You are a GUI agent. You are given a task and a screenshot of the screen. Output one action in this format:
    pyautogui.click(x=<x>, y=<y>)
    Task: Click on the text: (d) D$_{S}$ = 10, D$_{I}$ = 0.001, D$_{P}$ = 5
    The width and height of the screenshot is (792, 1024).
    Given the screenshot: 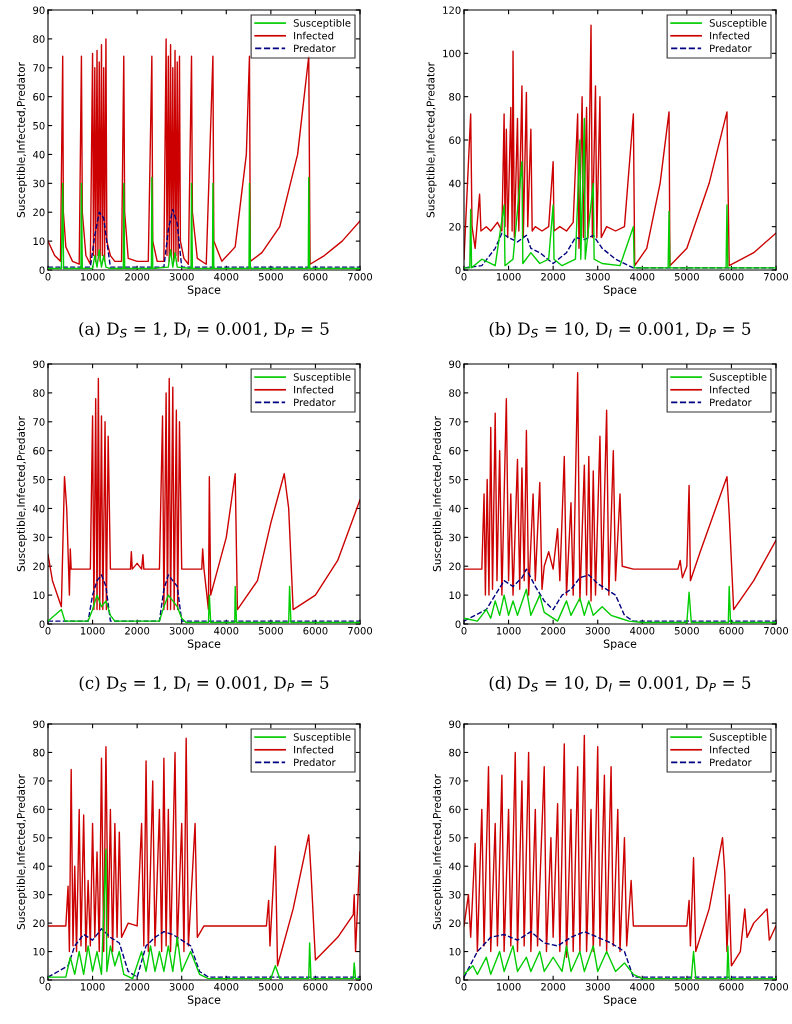 What is the action you would take?
    pyautogui.click(x=620, y=684)
    